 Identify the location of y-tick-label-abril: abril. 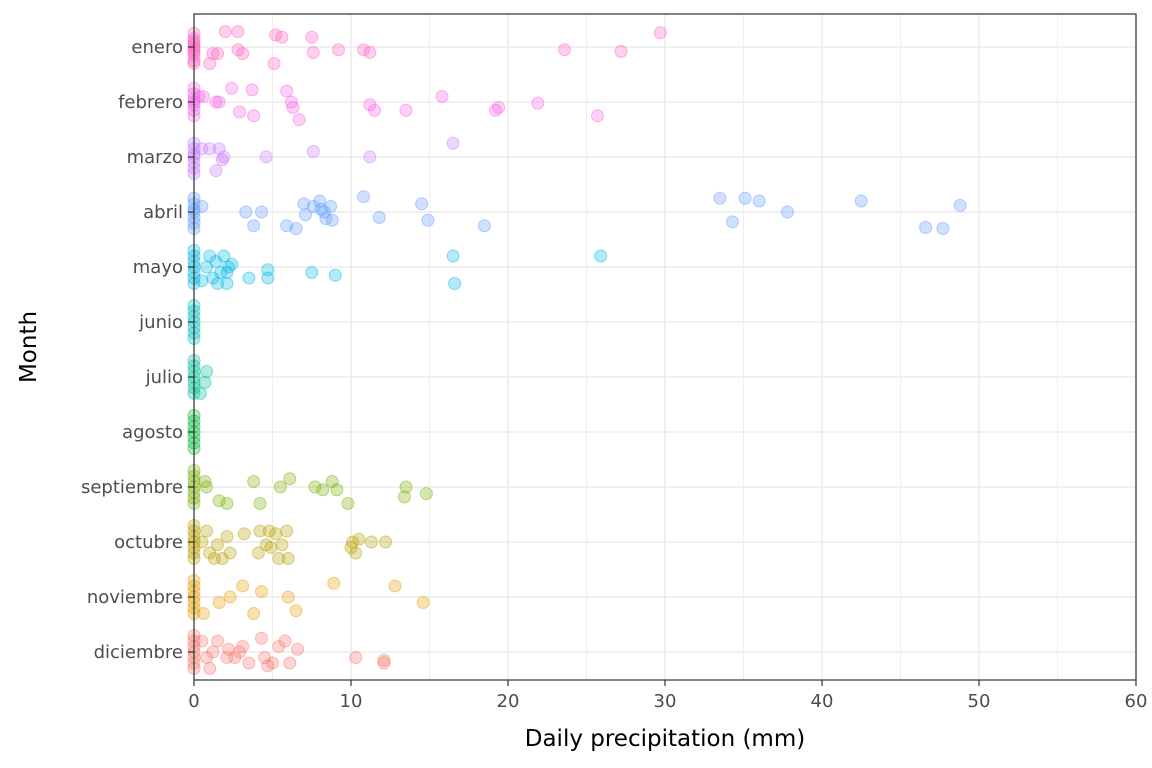
(163, 212).